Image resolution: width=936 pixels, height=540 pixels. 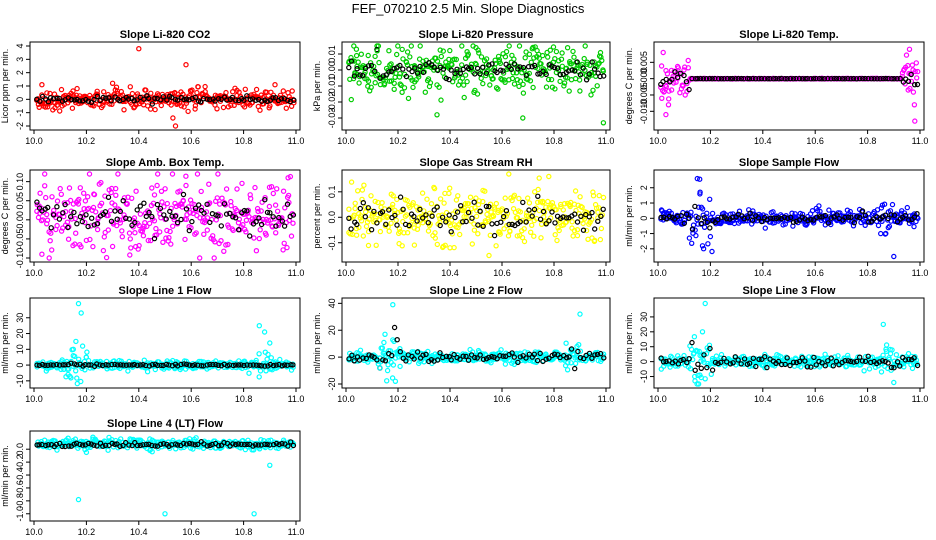 What do you see at coordinates (20, 488) in the screenshot?
I see `y-tick-label: -0.6` at bounding box center [20, 488].